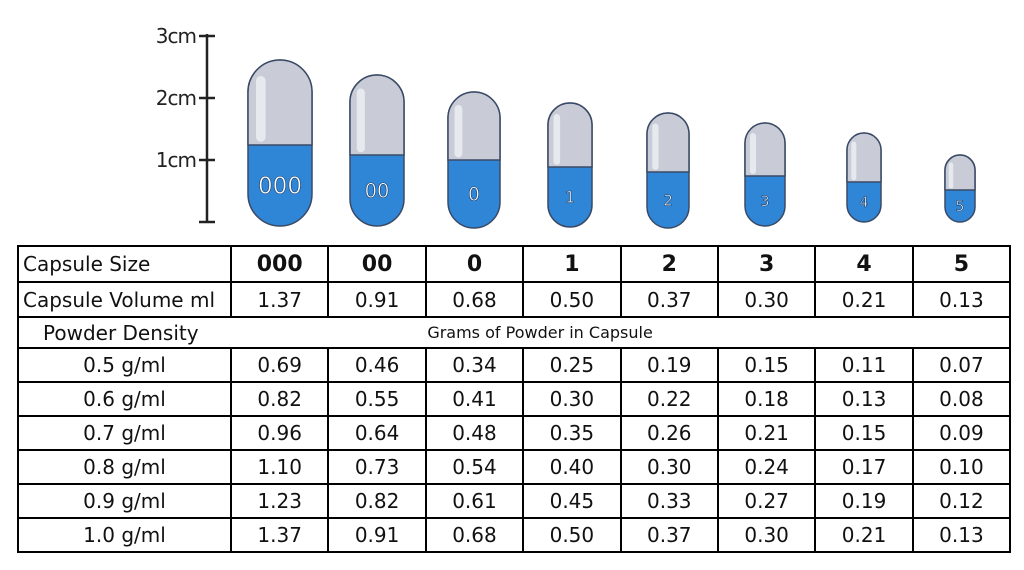 The width and height of the screenshot is (1024, 570). I want to click on capsule-size: 3, so click(766, 264).